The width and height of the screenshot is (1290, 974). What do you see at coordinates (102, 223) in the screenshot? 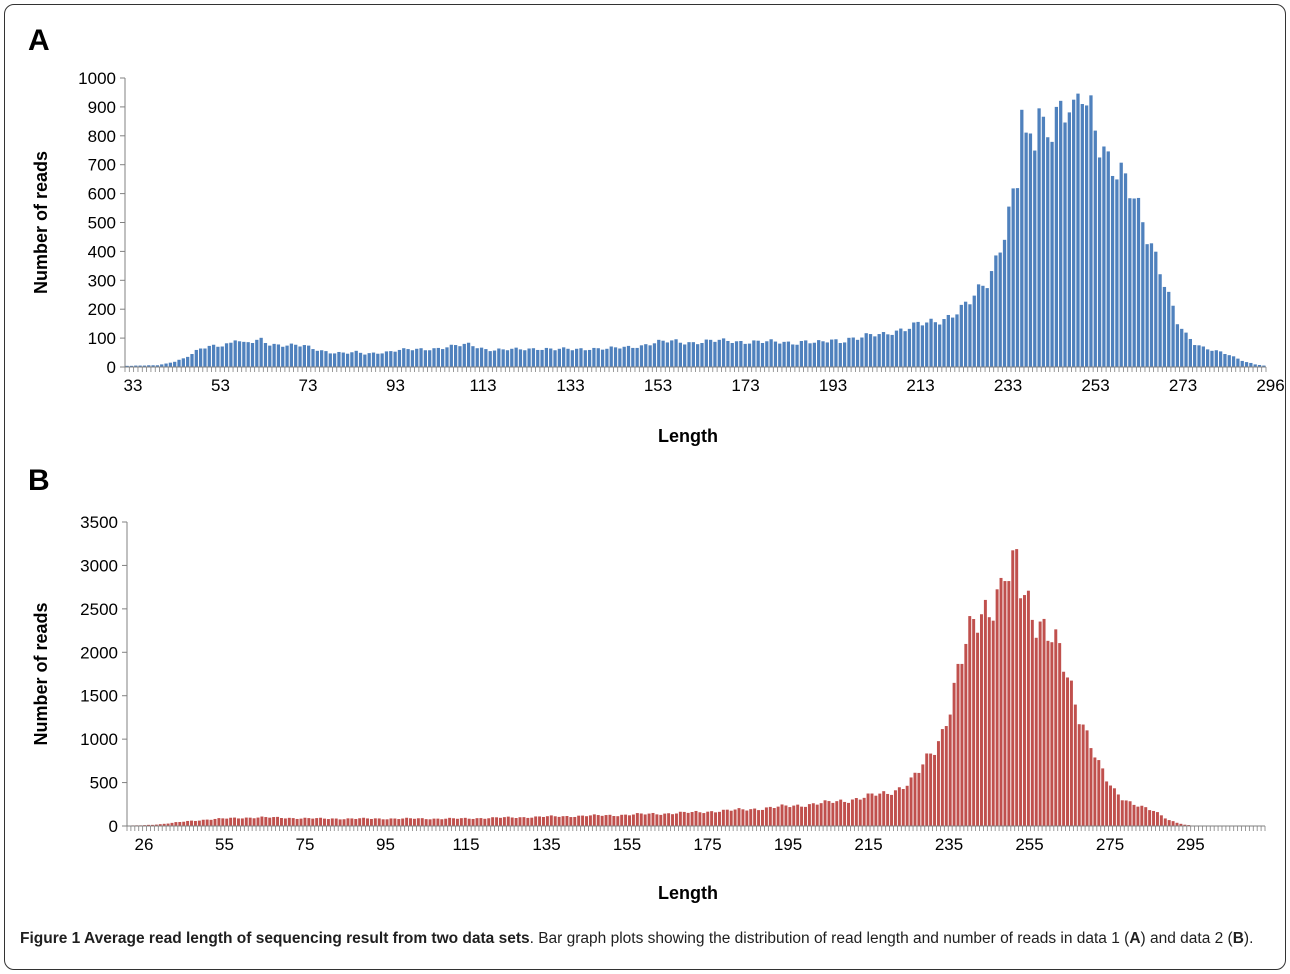
I see `a-y-tick-label: 500` at bounding box center [102, 223].